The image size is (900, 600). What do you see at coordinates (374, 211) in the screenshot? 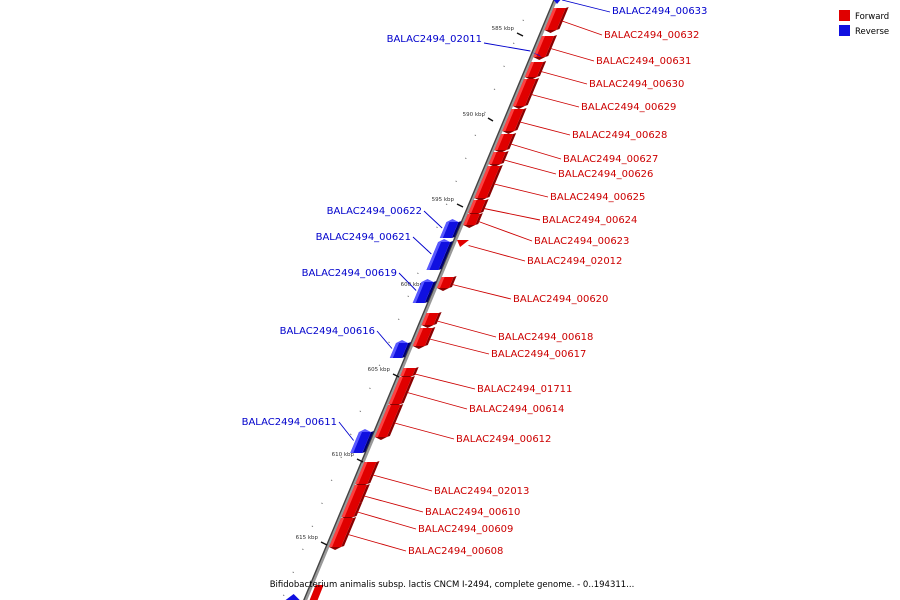
I see `gene-label: BALAC2494_00622` at bounding box center [374, 211].